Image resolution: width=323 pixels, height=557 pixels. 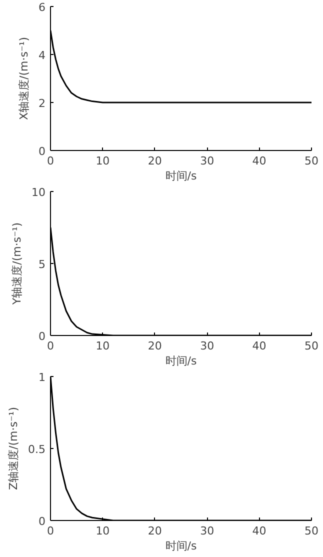 I want to click on y-tick-label: 0.5, so click(x=37, y=449).